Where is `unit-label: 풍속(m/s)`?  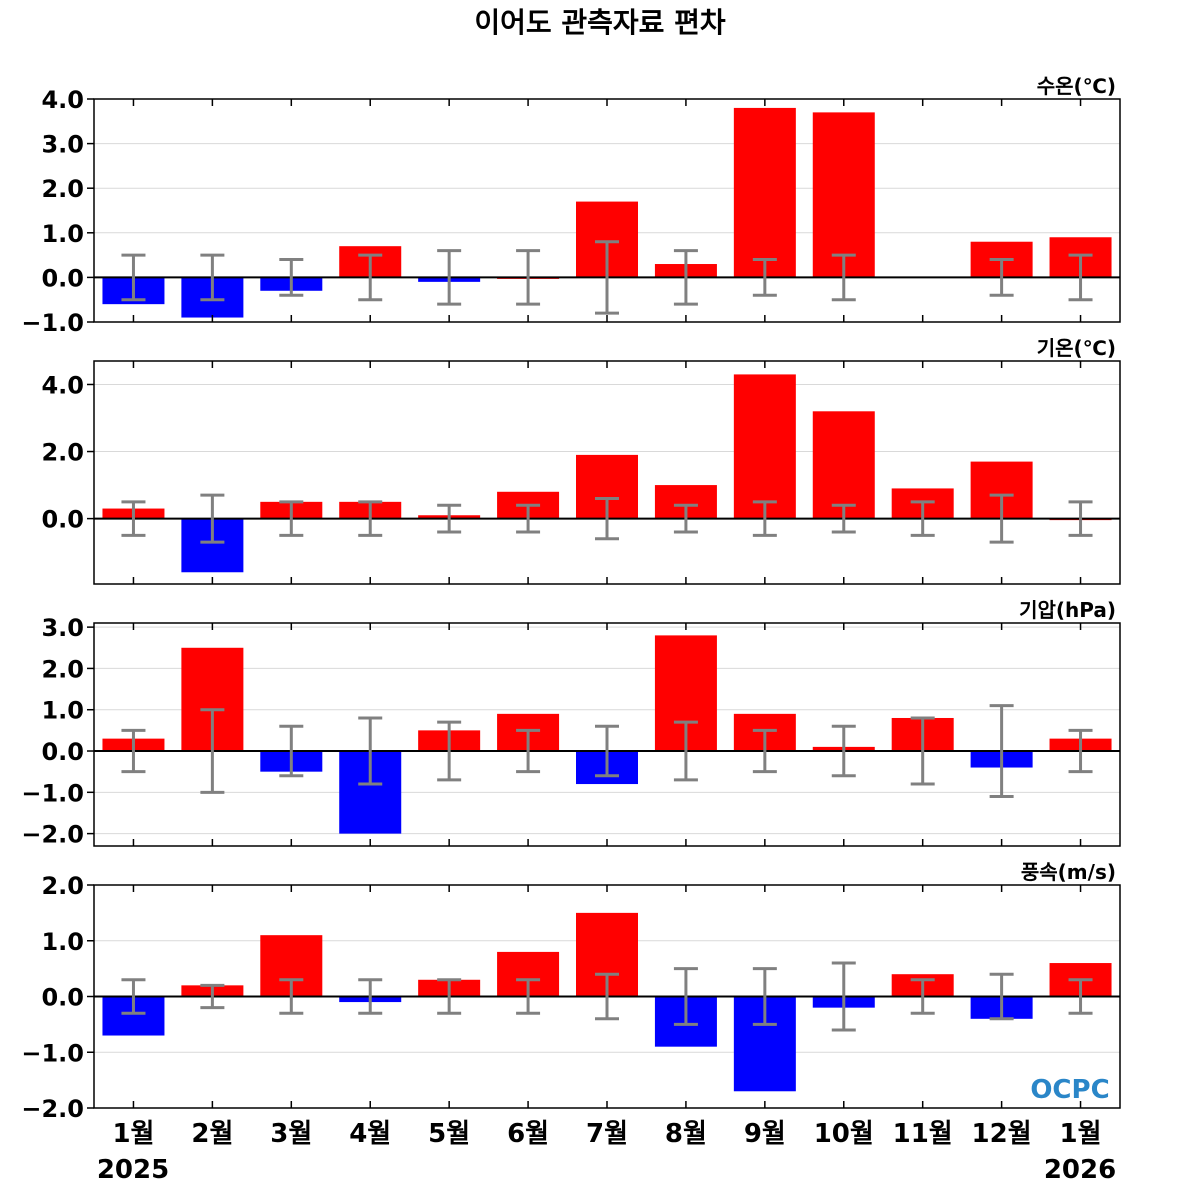 unit-label: 풍속(m/s) is located at coordinates (1068, 872).